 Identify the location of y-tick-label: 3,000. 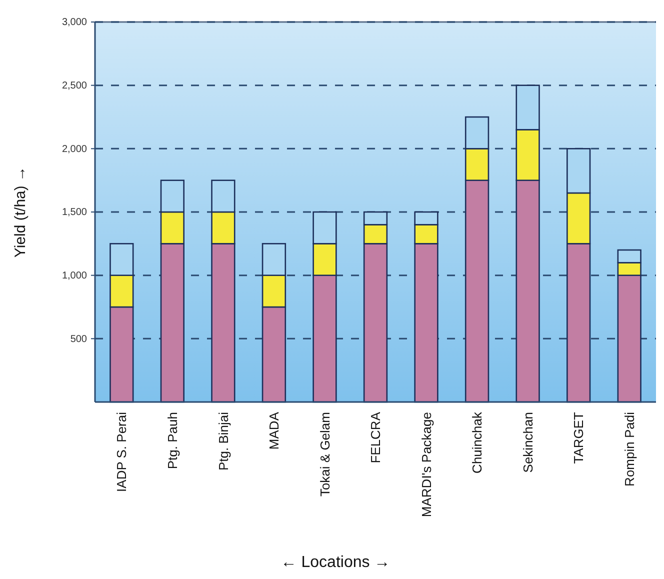
(75, 22).